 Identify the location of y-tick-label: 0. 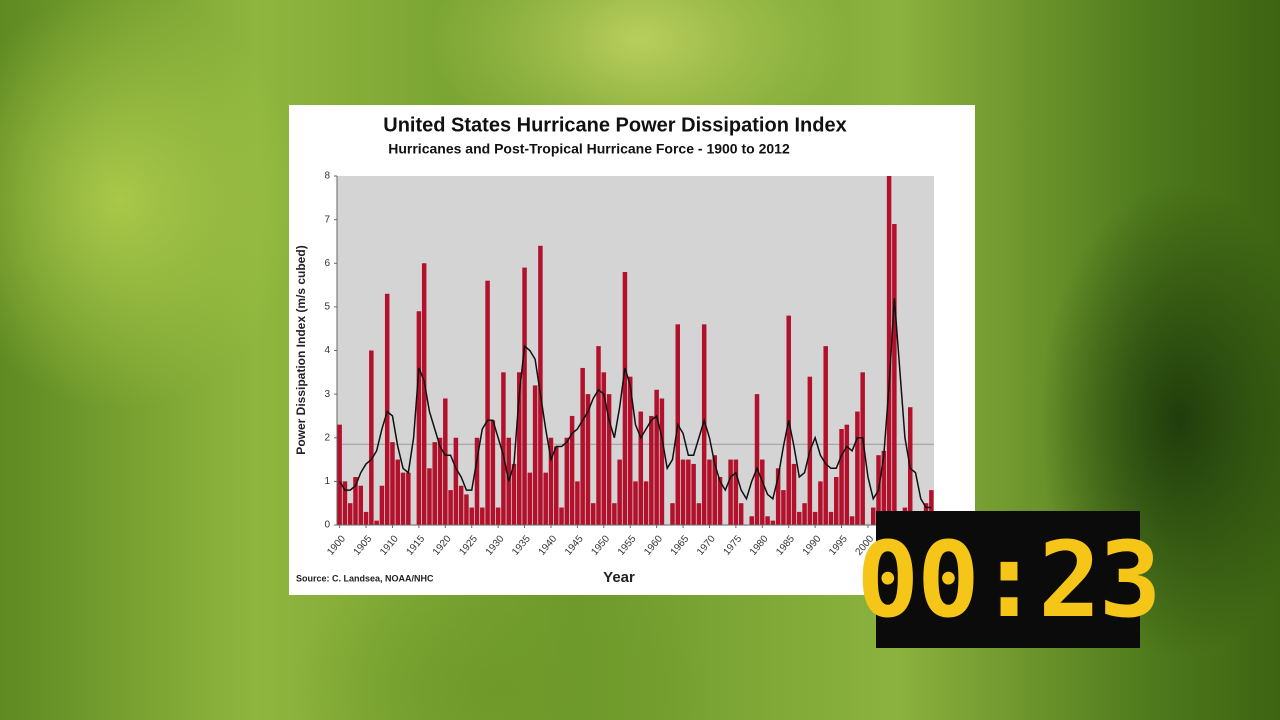
(327, 525).